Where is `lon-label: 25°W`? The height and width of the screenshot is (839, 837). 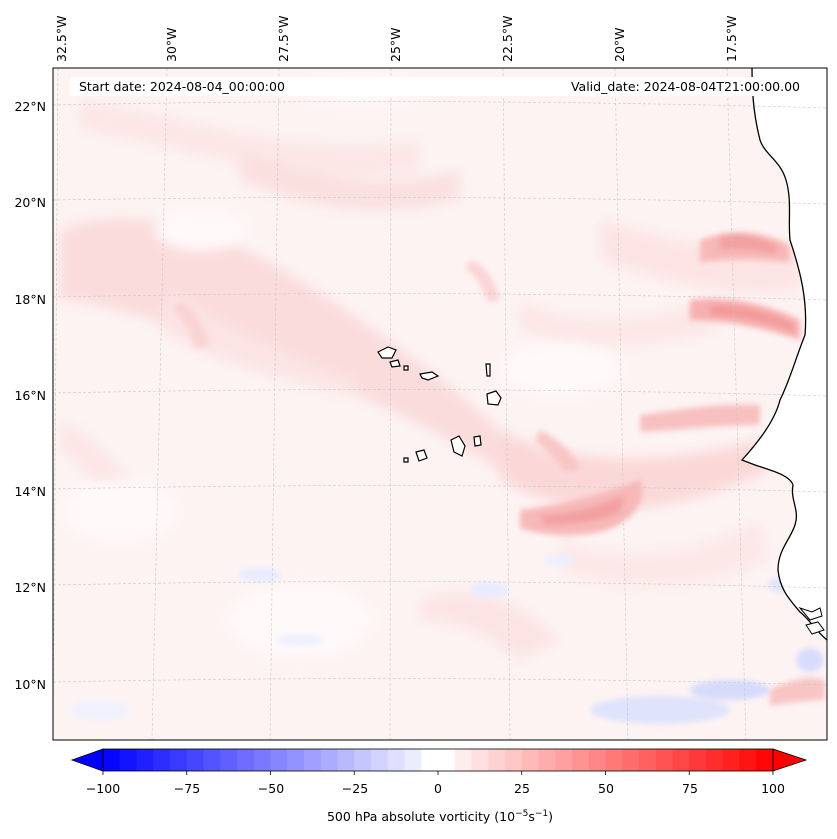
lon-label: 25°W is located at coordinates (395, 44).